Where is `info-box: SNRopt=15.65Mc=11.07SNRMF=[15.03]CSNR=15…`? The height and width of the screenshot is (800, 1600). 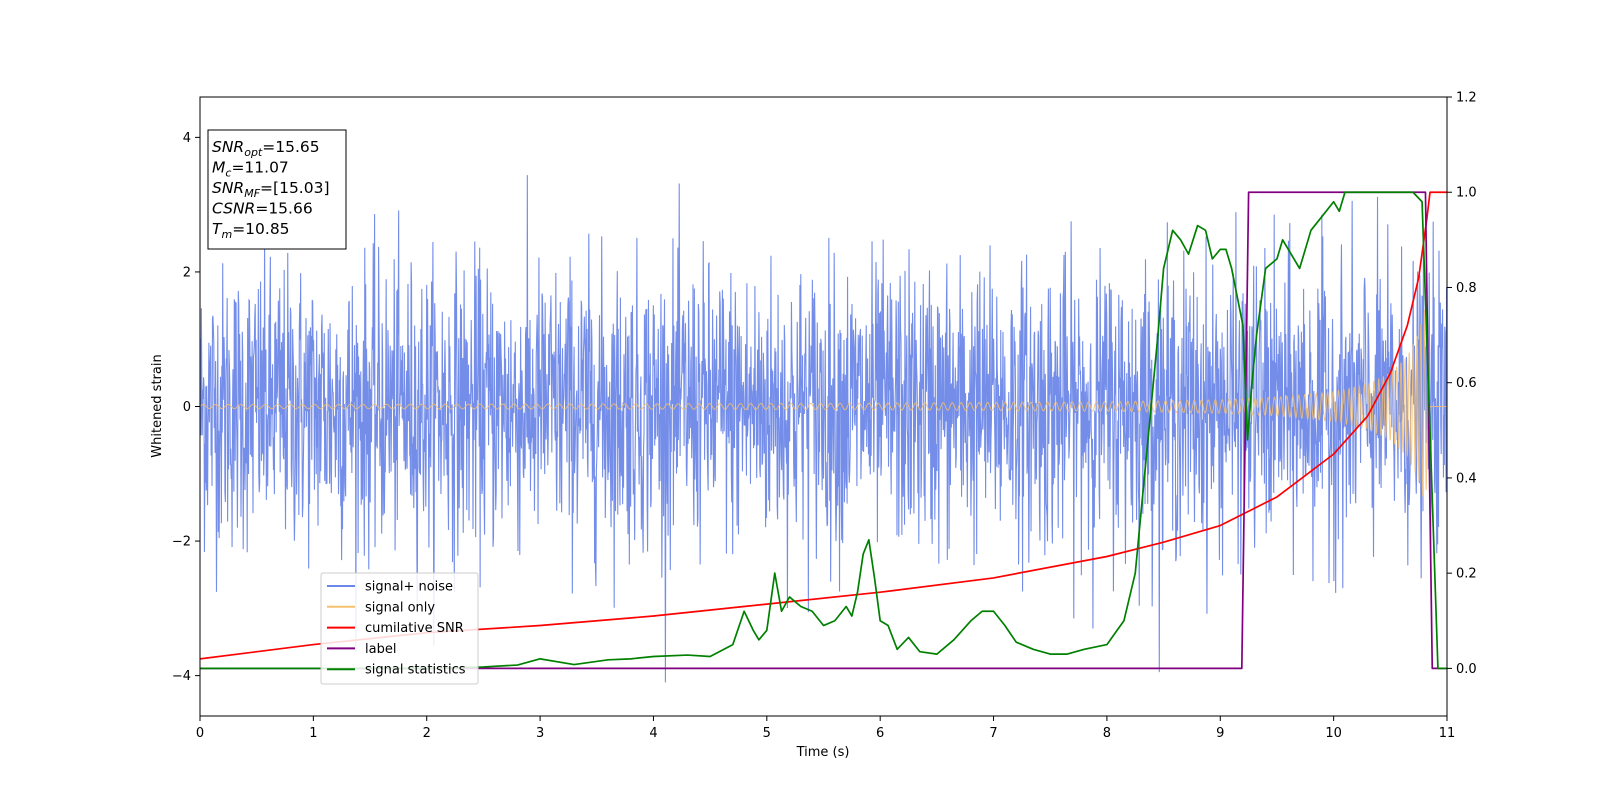 info-box: SNRopt=15.65Mc=11.07SNRMF=[15.03]CSNR=15… is located at coordinates (277, 189).